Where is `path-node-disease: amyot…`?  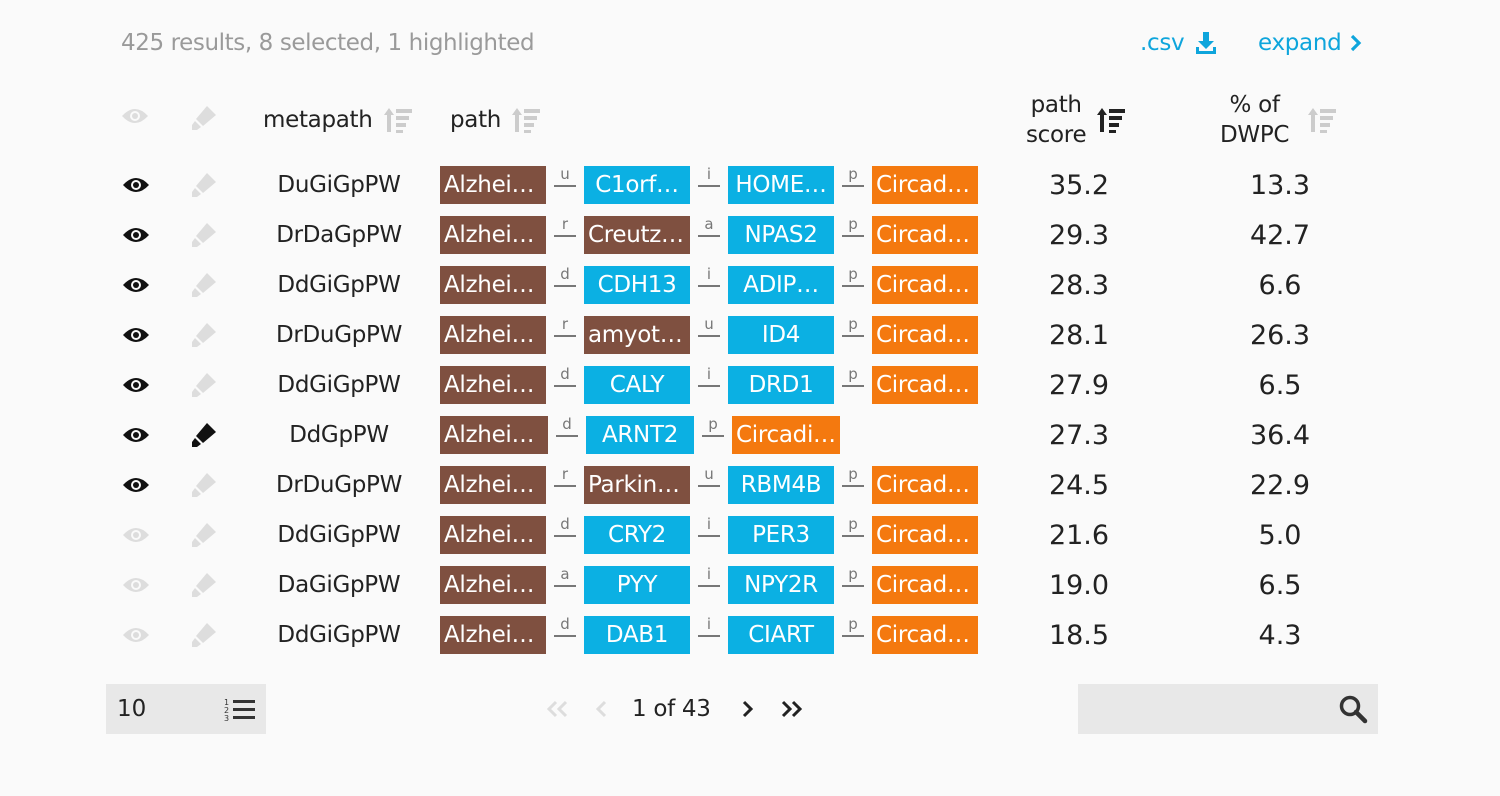 path-node-disease: amyot… is located at coordinates (637, 335).